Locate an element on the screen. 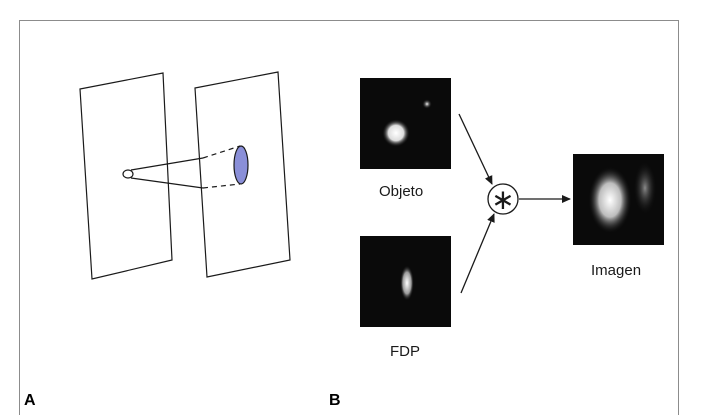 This screenshot has height=415, width=701. result-image is located at coordinates (618, 199).